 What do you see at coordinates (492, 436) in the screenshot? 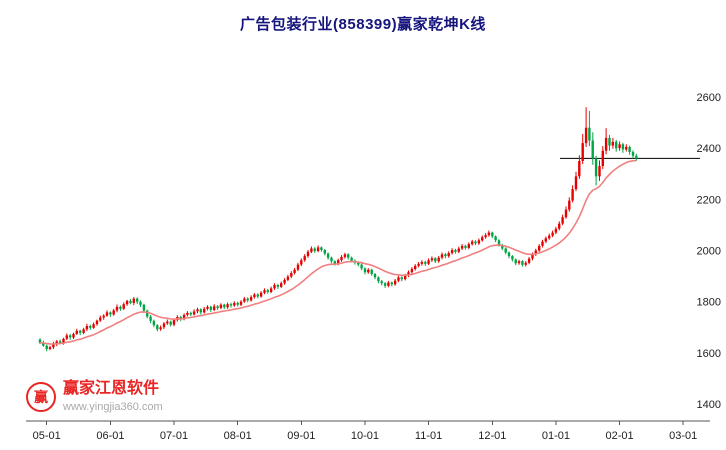
I see `x-tick-label: 12-01` at bounding box center [492, 436].